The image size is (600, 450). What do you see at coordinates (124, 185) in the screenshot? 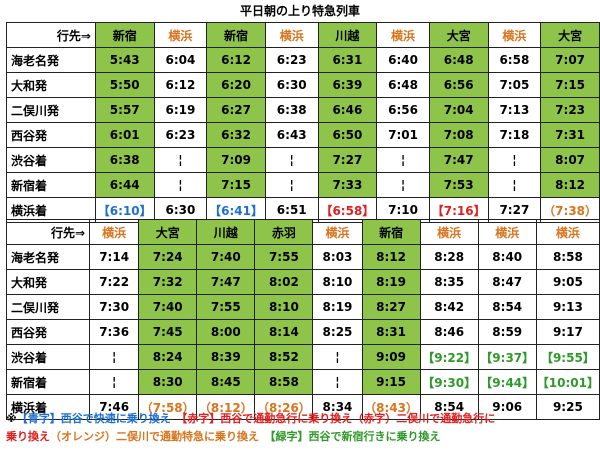
I see `time-cell: 6:44` at bounding box center [124, 185].